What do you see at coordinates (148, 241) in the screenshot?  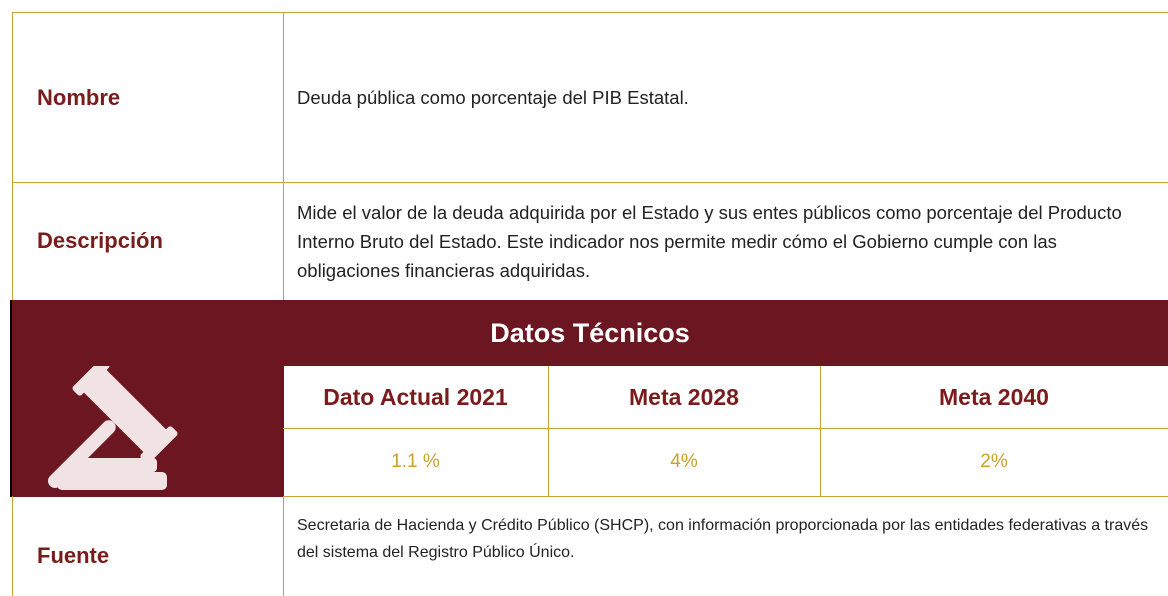 I see `description-label: Descripción` at bounding box center [148, 241].